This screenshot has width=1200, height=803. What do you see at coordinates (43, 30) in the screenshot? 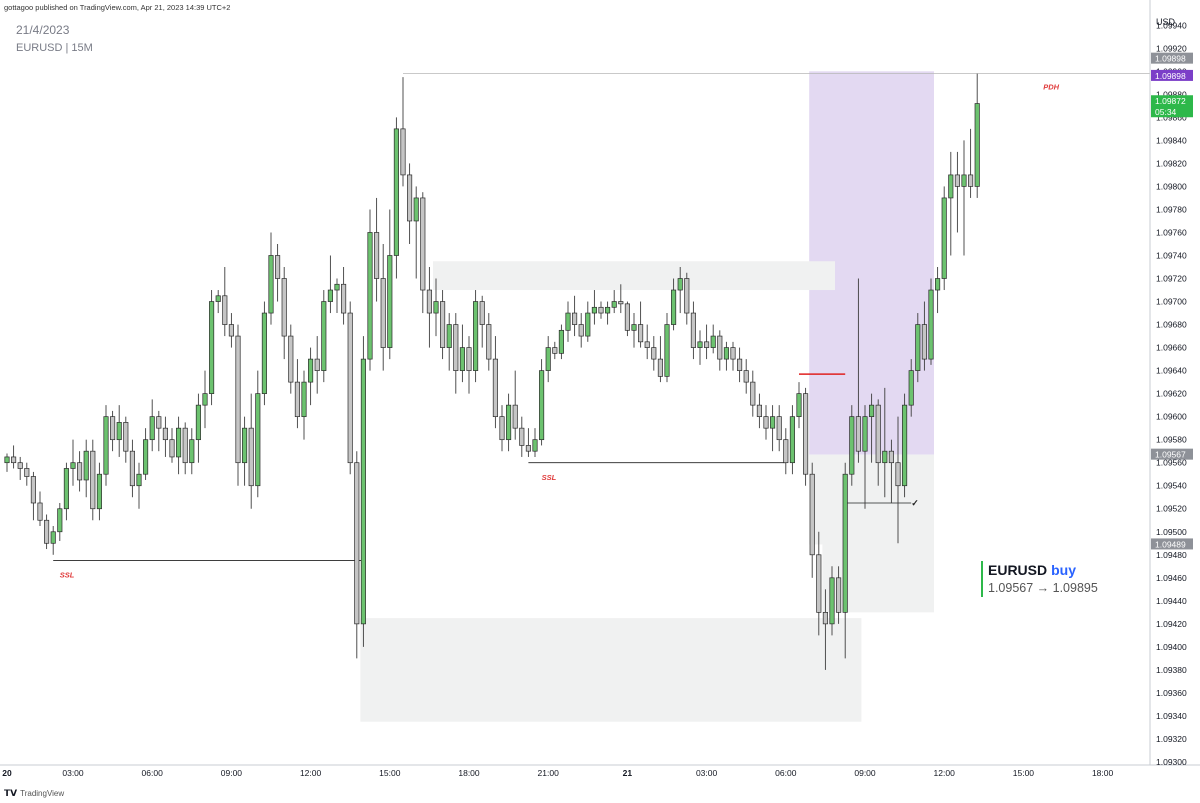
I see `chart-date-label: 21/4/2023` at bounding box center [43, 30].